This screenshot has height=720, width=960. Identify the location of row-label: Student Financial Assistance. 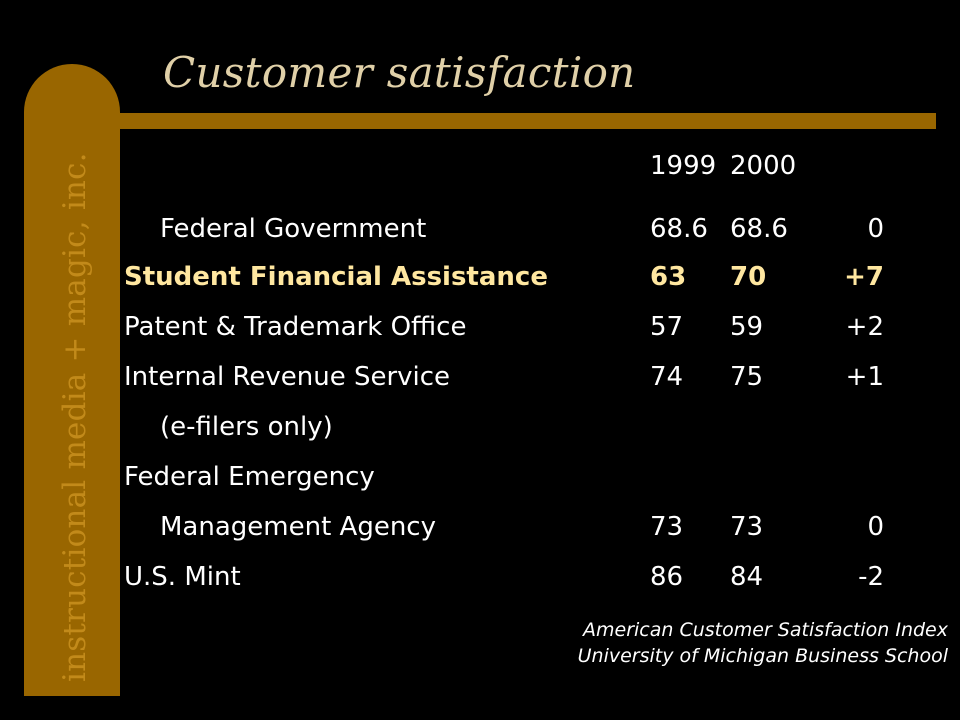
(336, 277).